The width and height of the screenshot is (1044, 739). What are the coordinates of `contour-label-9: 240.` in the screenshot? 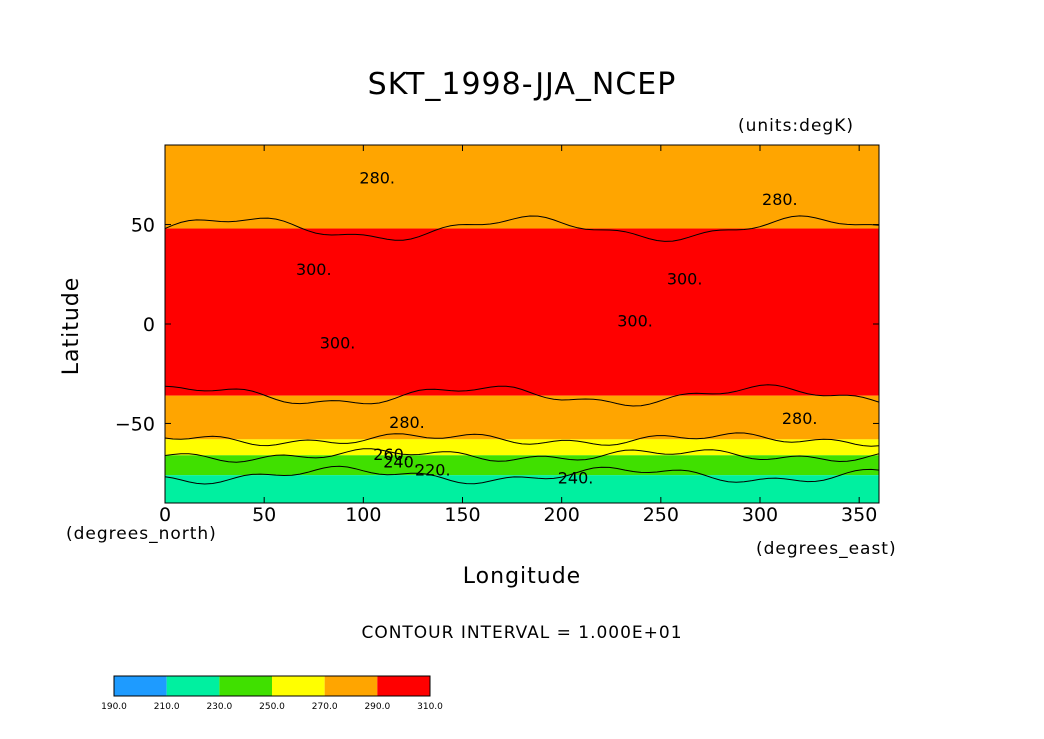 It's located at (401, 462).